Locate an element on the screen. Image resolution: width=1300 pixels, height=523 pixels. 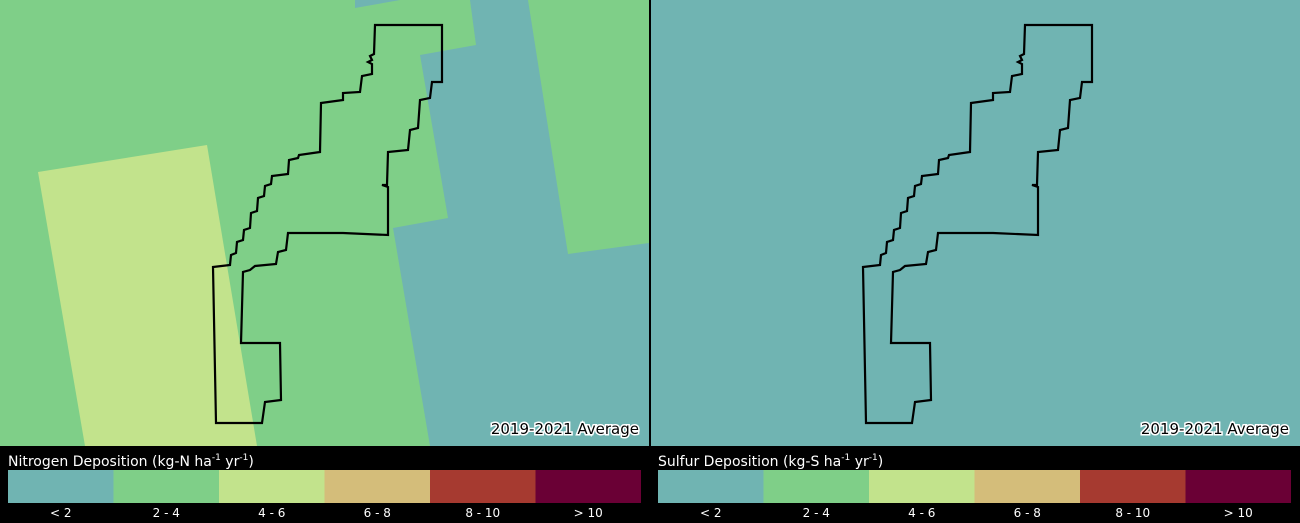
legend-title: Sulfur Deposition (kg-S ha-1 yr-1) is located at coordinates (770, 461).